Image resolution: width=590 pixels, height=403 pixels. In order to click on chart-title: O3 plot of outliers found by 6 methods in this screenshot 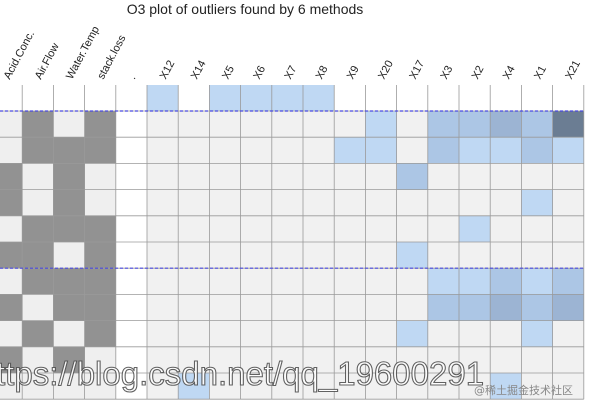, I will do `click(245, 9)`.